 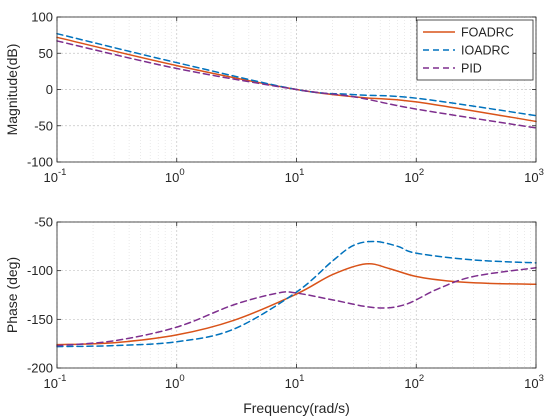 What do you see at coordinates (40, 368) in the screenshot?
I see `y-tick-label: -200` at bounding box center [40, 368].